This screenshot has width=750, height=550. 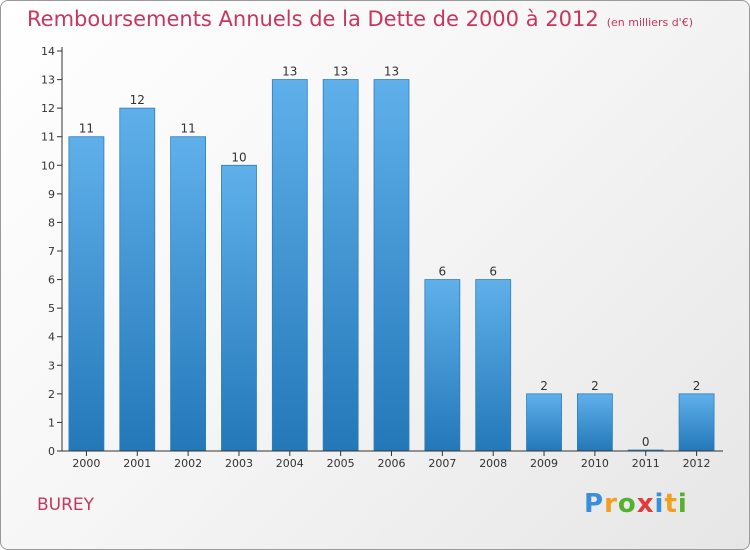 What do you see at coordinates (48, 51) in the screenshot?
I see `y-tick-label: 14` at bounding box center [48, 51].